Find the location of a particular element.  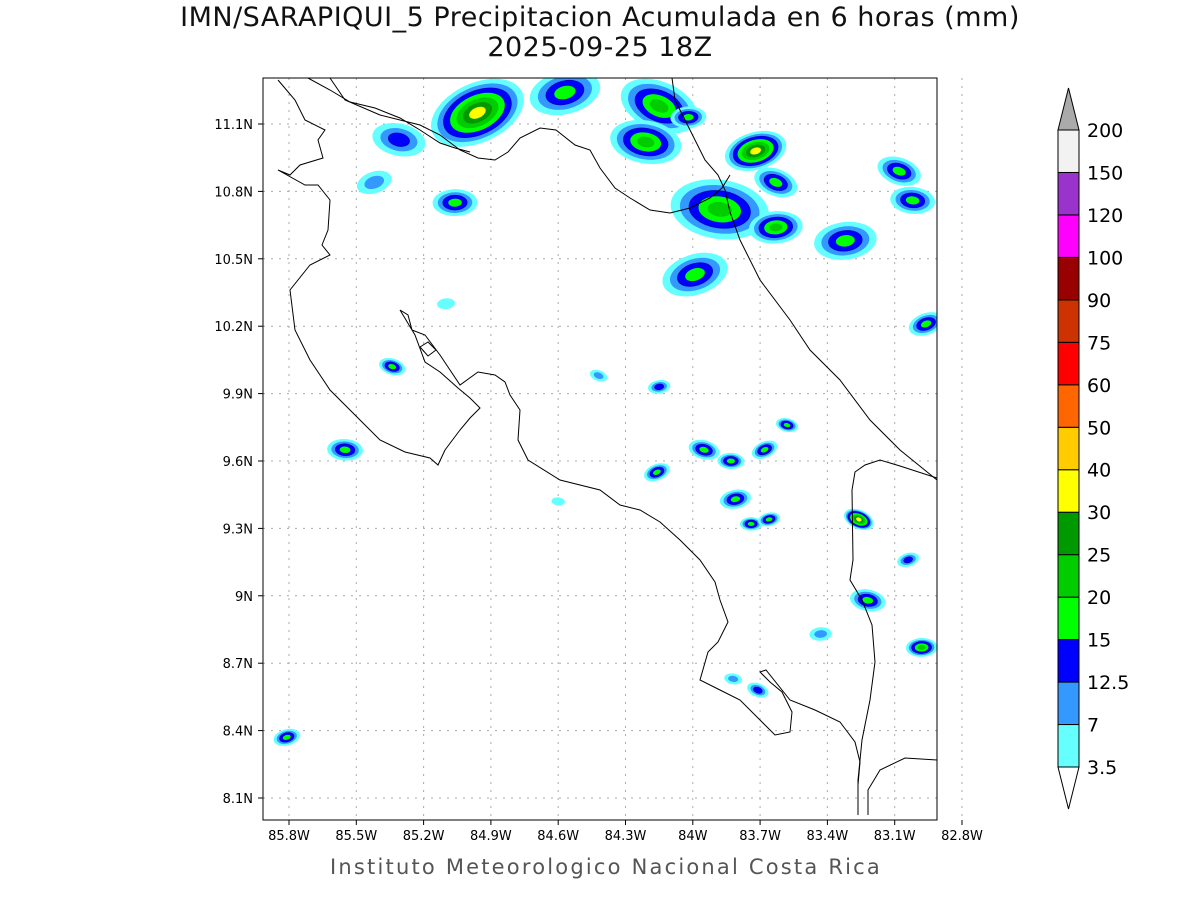

x-tick-label: 83.1W is located at coordinates (895, 836).